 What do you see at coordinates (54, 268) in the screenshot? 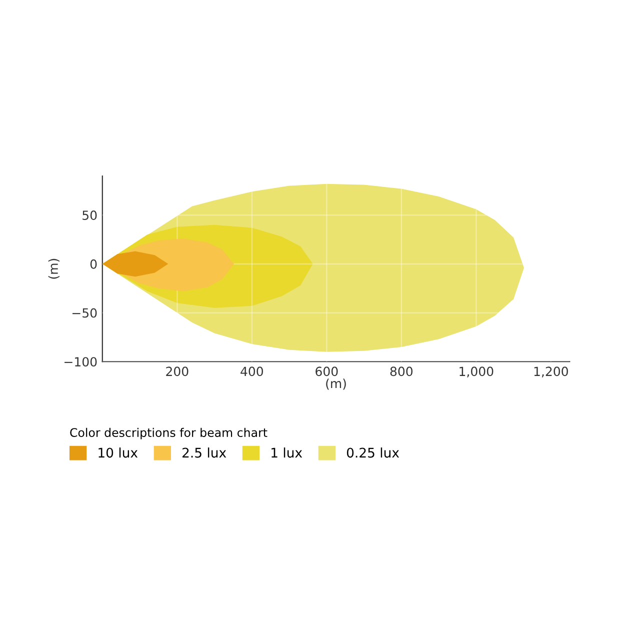
I see `y-axis-title: (m)` at bounding box center [54, 268].